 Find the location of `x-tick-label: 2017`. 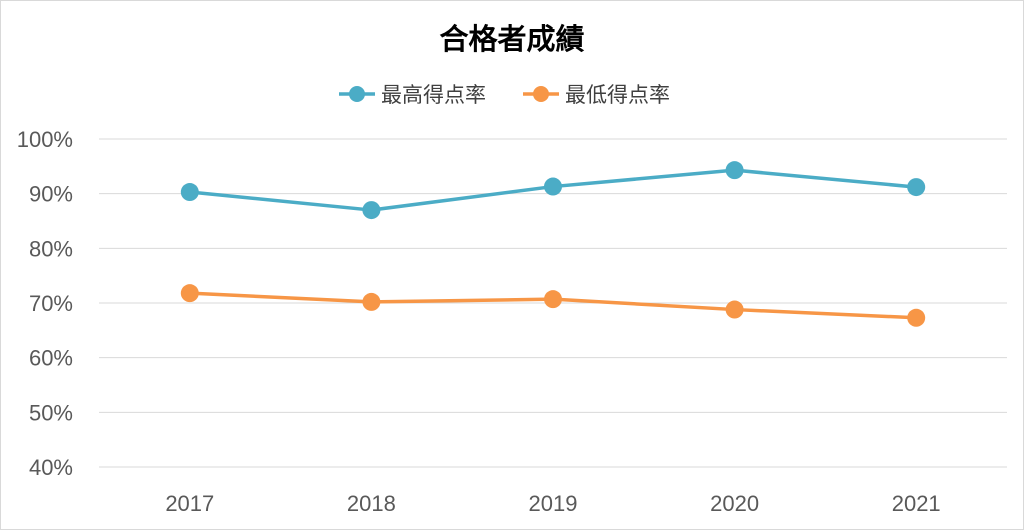

x-tick-label: 2017 is located at coordinates (189, 503).